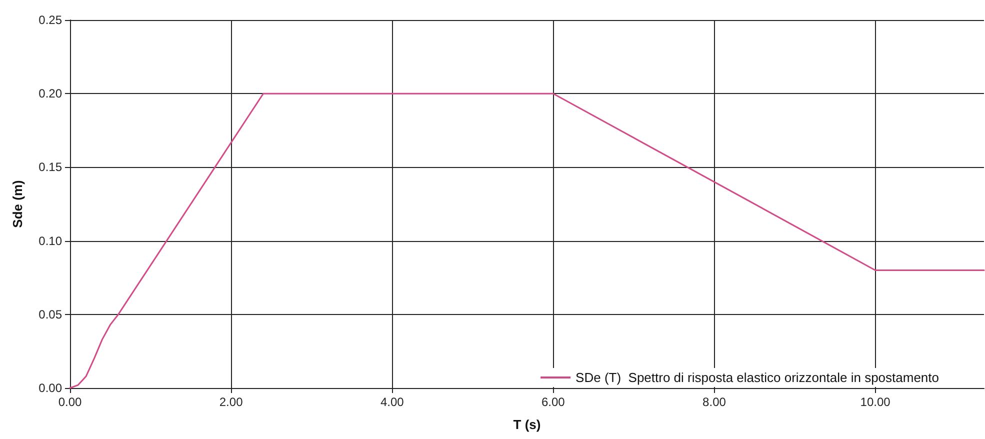 The height and width of the screenshot is (439, 985). I want to click on y-tick-label: 0.10, so click(50, 241).